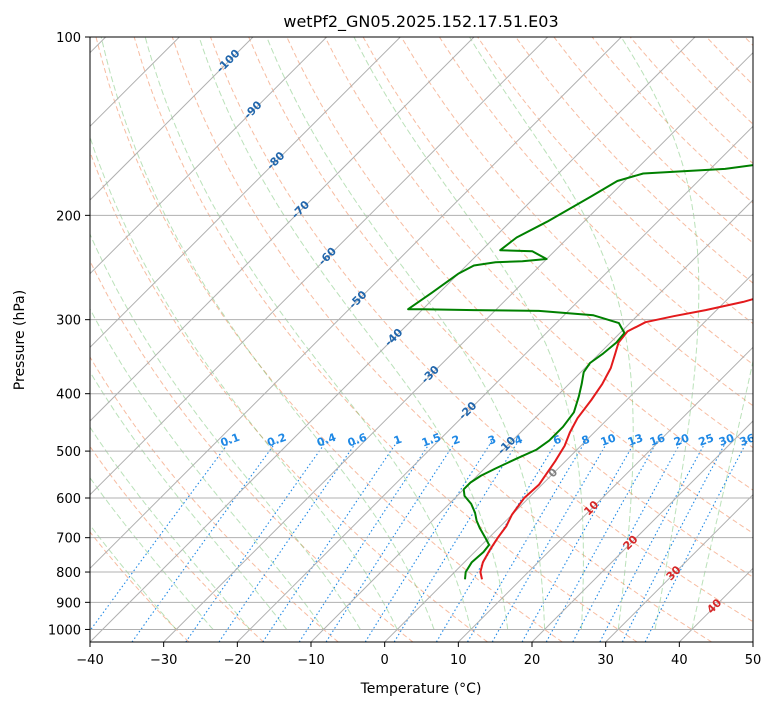  I want to click on x-tick-label: −10, so click(310, 660).